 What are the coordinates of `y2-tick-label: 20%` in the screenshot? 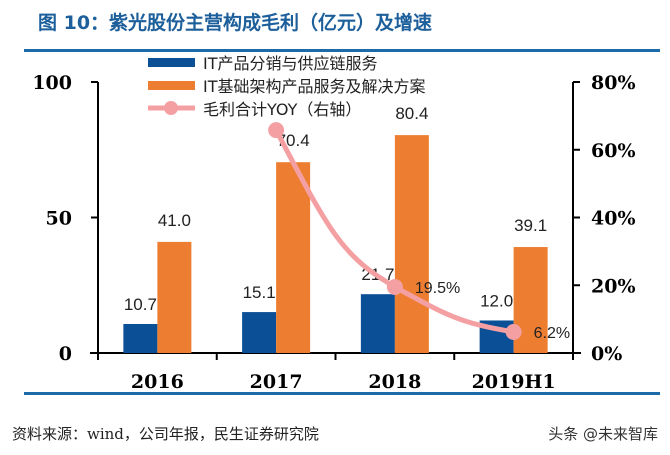 It's located at (613, 286).